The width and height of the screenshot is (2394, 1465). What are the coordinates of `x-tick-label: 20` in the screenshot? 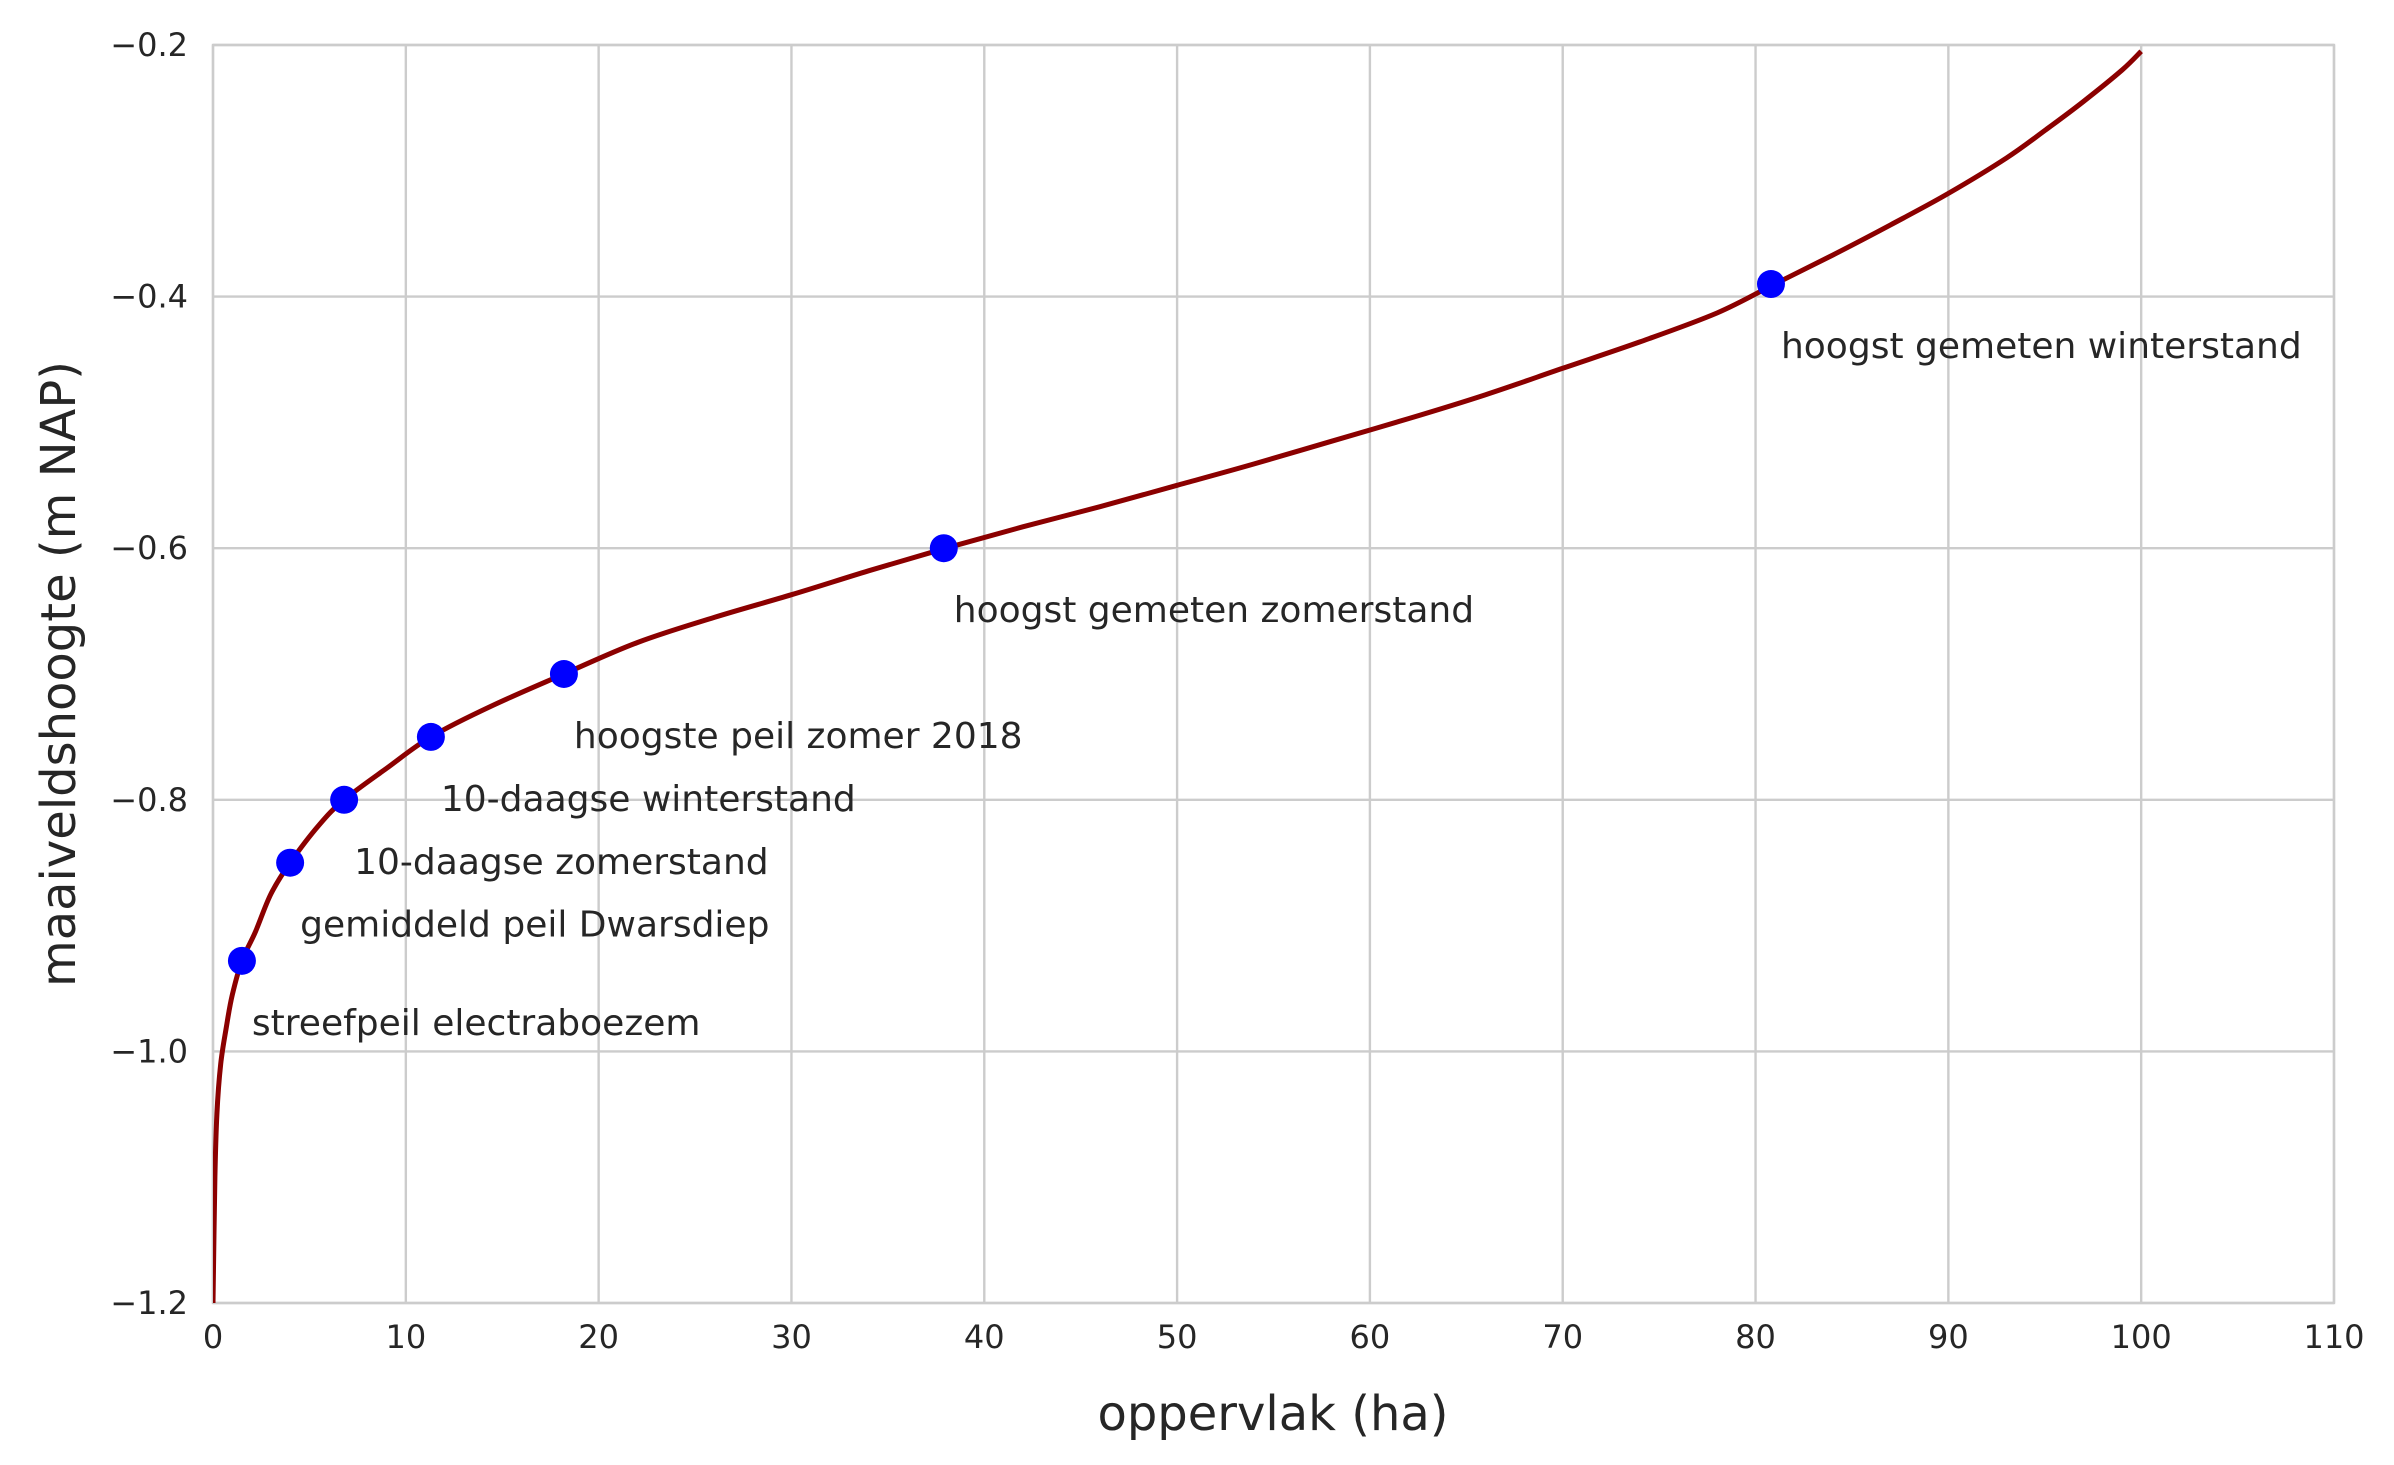 It's located at (598, 1337).